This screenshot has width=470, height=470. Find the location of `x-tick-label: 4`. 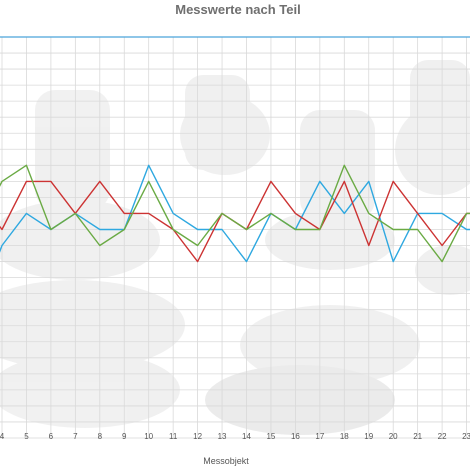

x-tick-label: 4 is located at coordinates (2, 436).